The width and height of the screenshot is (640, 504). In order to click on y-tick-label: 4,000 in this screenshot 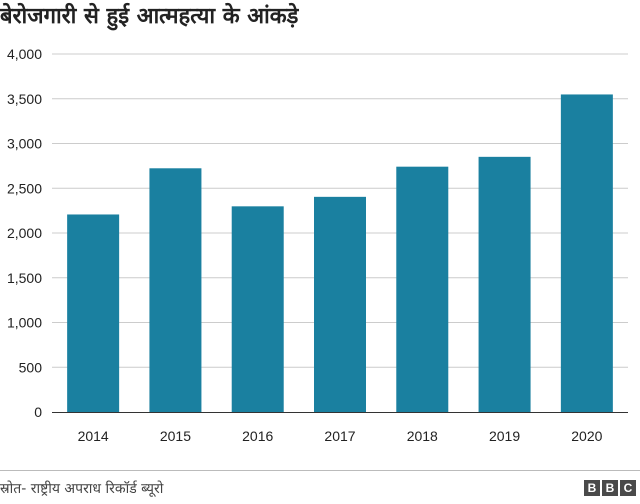, I will do `click(24, 54)`.